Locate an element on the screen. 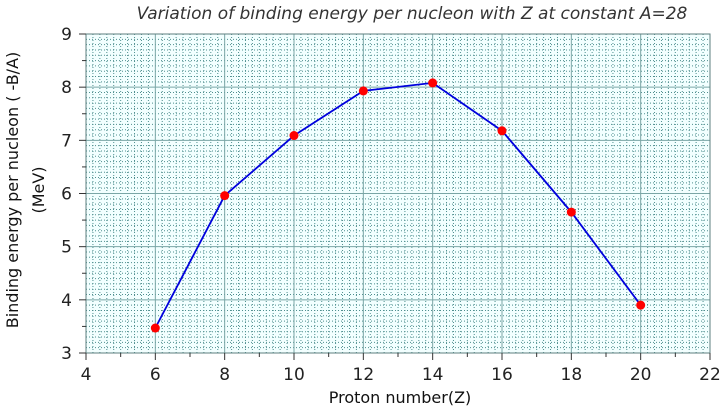  y-tick-label: 5 is located at coordinates (66, 248).